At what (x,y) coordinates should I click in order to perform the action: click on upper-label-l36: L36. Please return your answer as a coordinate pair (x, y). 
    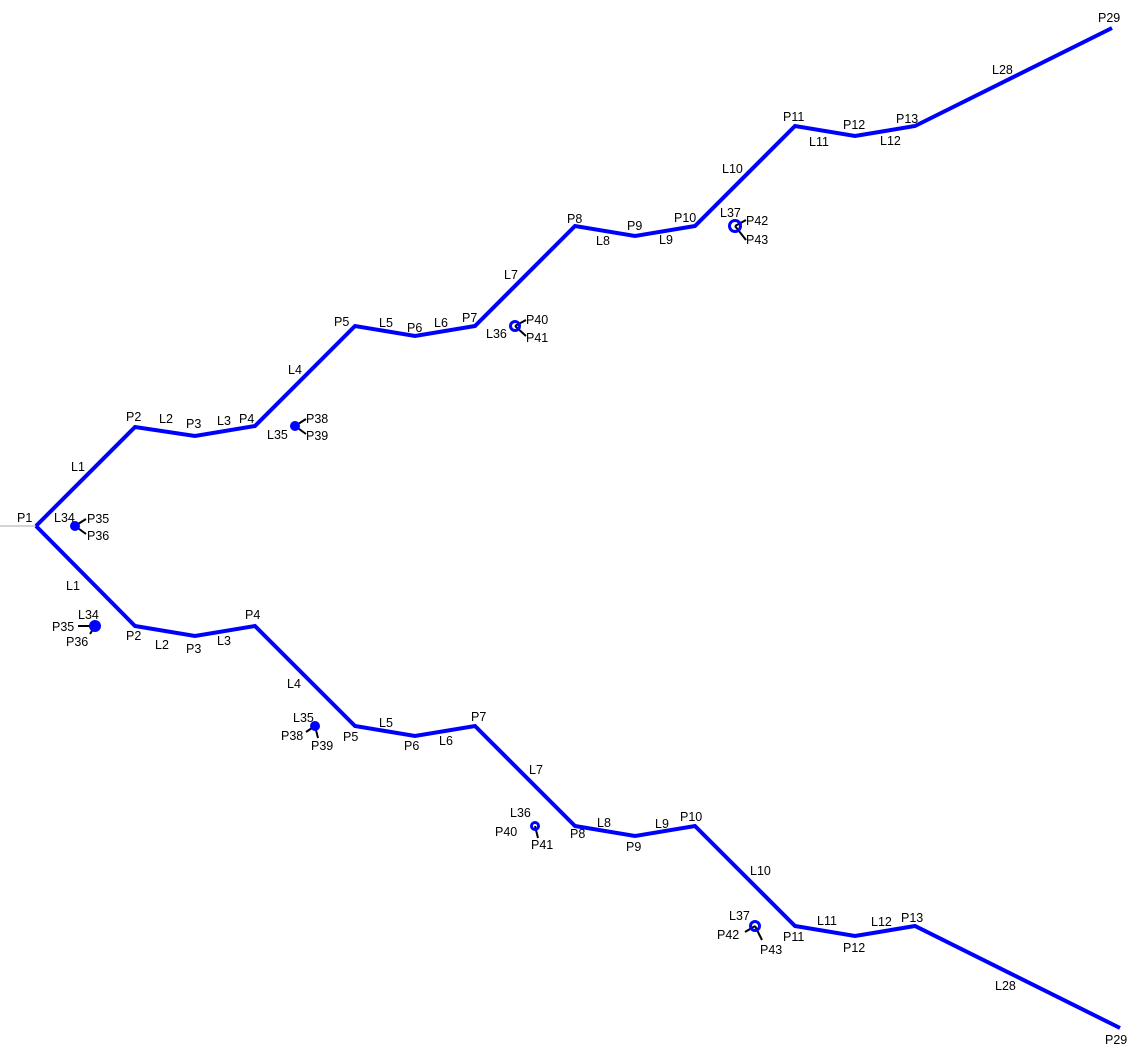
    Looking at the image, I should click on (496, 334).